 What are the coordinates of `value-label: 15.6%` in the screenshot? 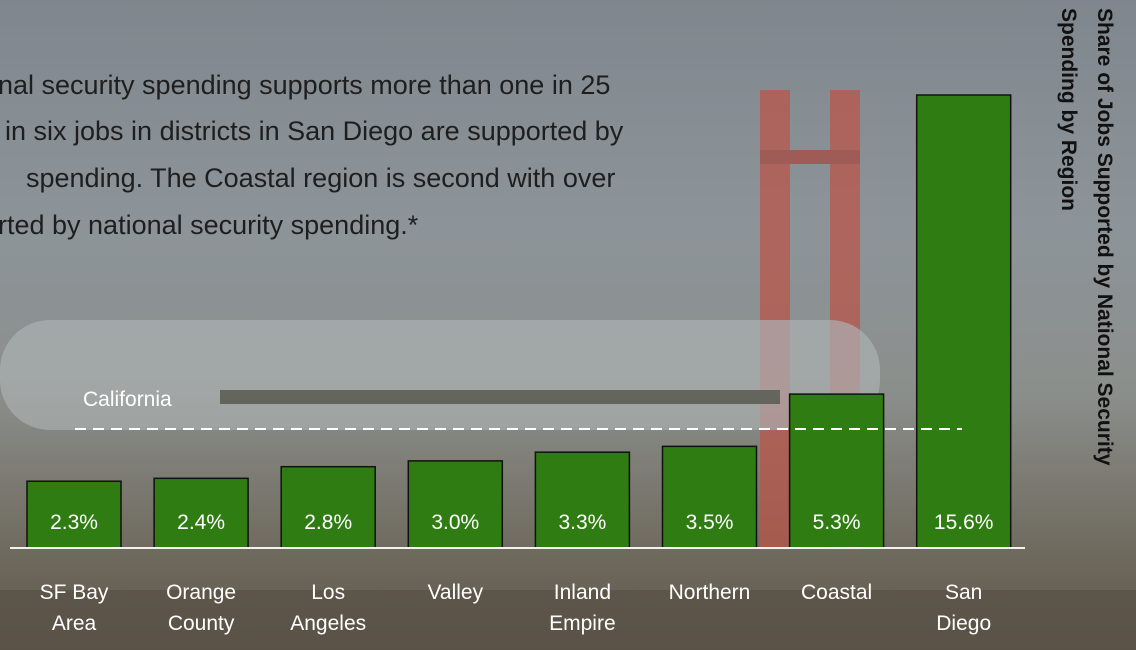 It's located at (964, 522).